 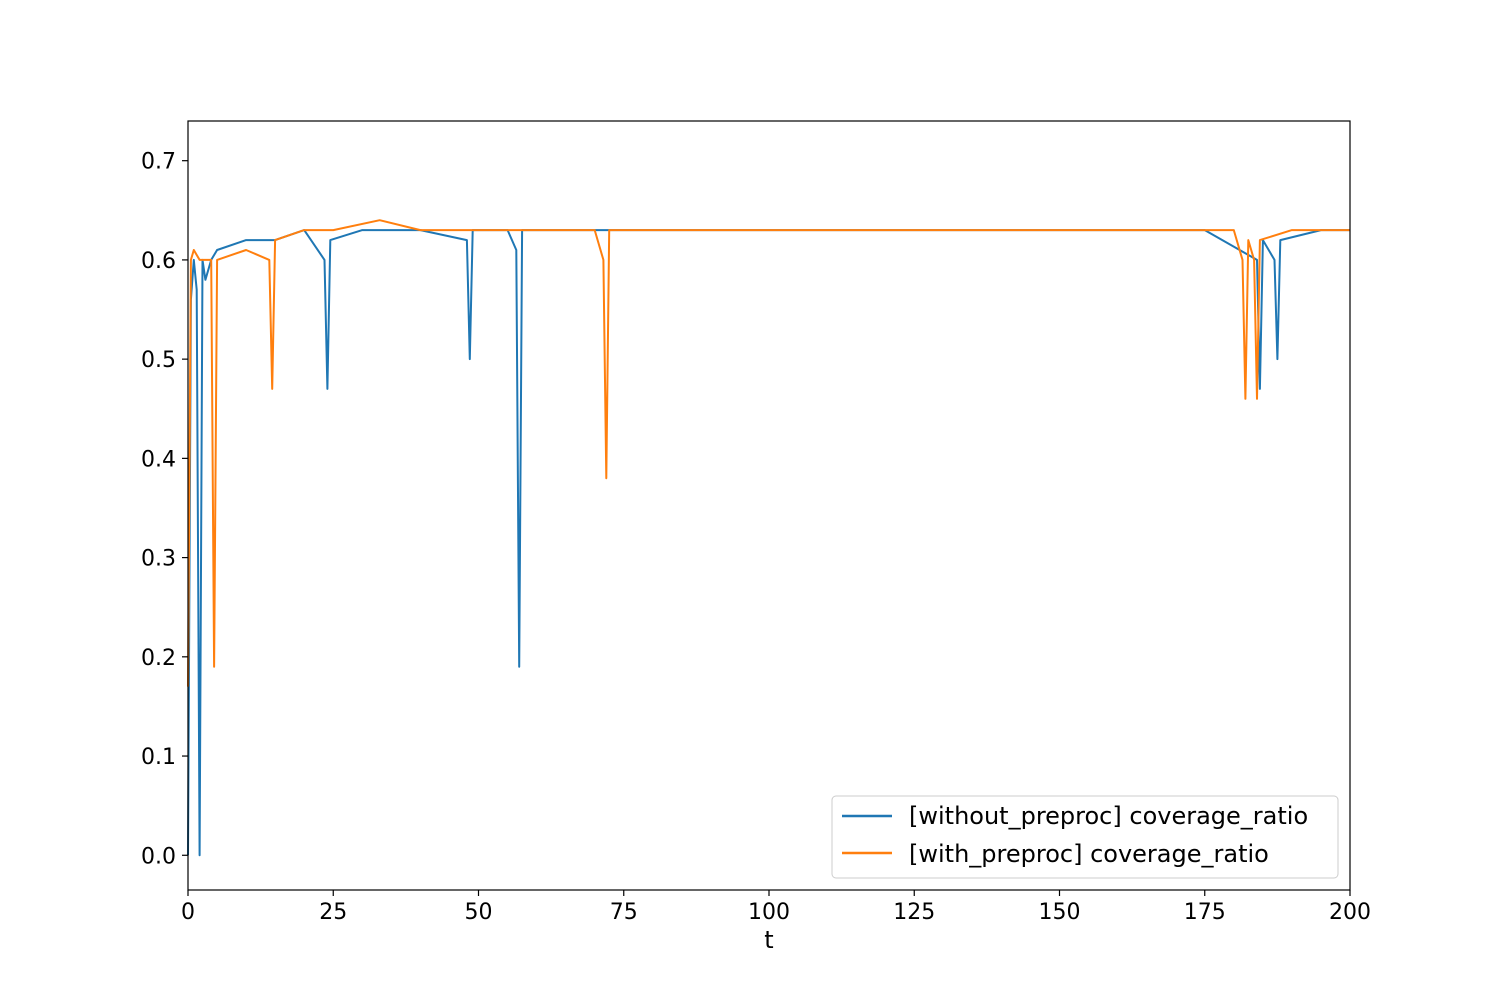 What do you see at coordinates (158, 162) in the screenshot?
I see `y-tick-label: 0.7` at bounding box center [158, 162].